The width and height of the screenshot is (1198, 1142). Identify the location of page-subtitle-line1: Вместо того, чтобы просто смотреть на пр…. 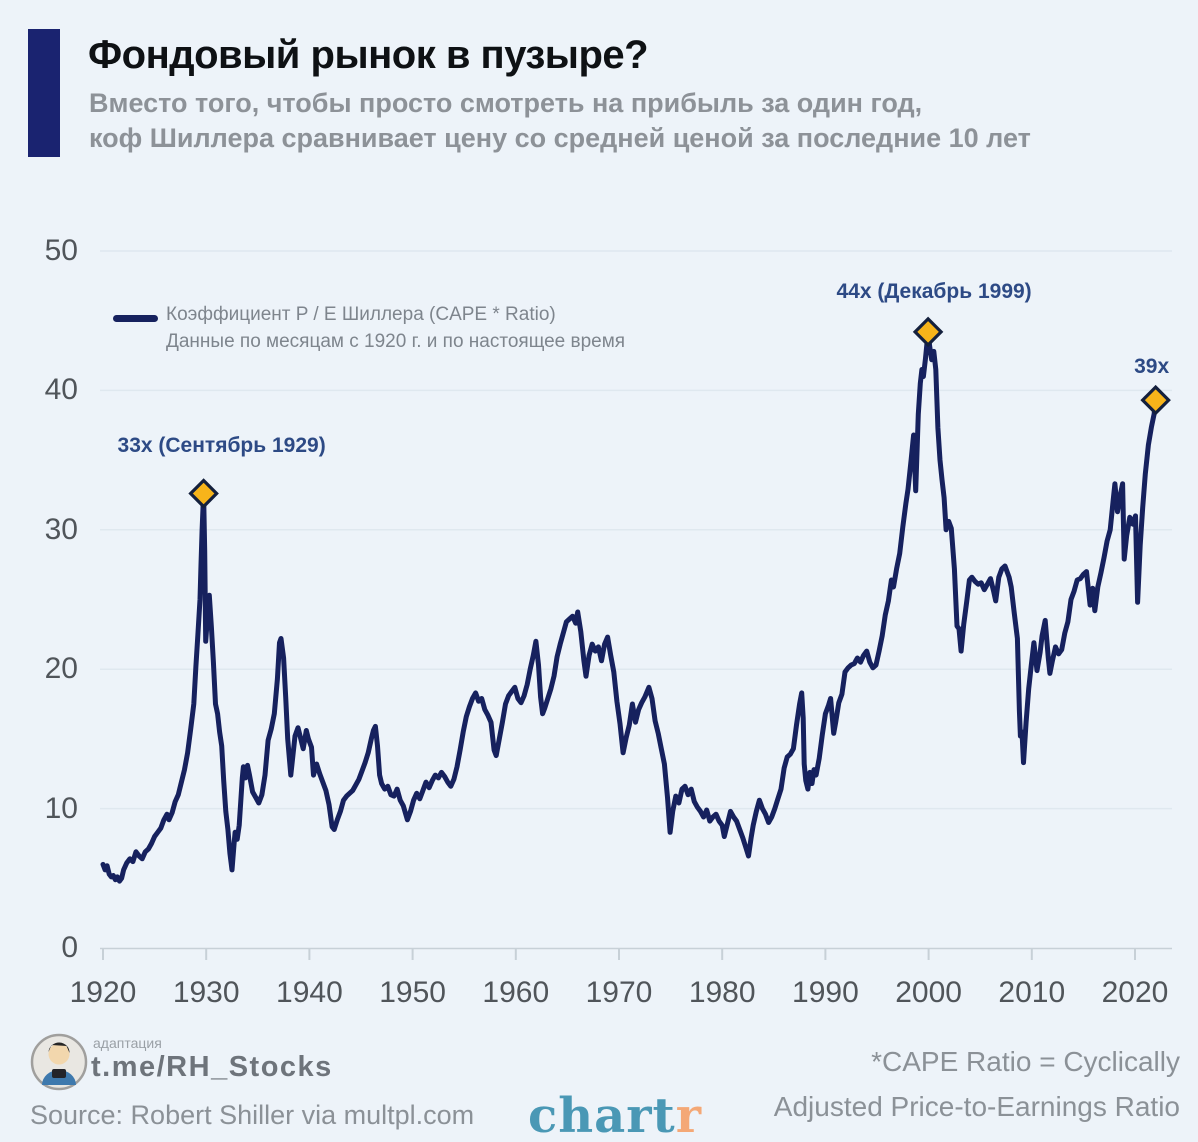
(506, 103).